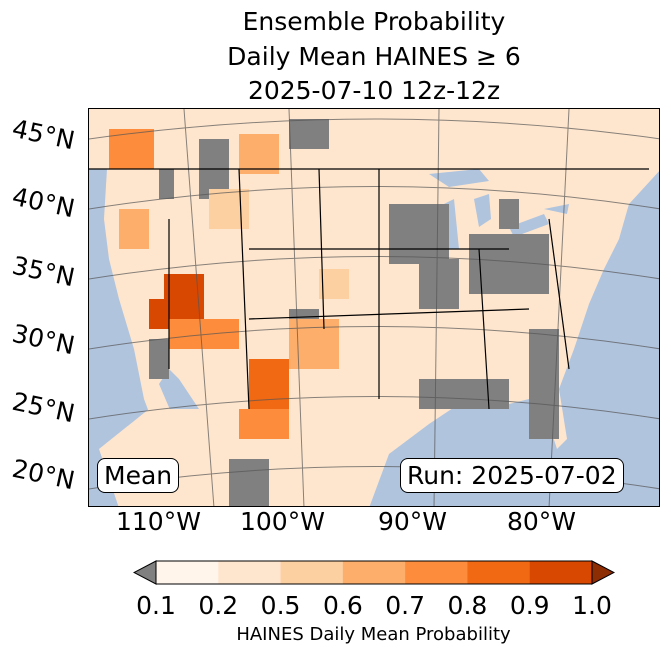 This screenshot has width=671, height=658. Describe the element at coordinates (43, 134) in the screenshot. I see `lat-label-45: 45°N` at that location.